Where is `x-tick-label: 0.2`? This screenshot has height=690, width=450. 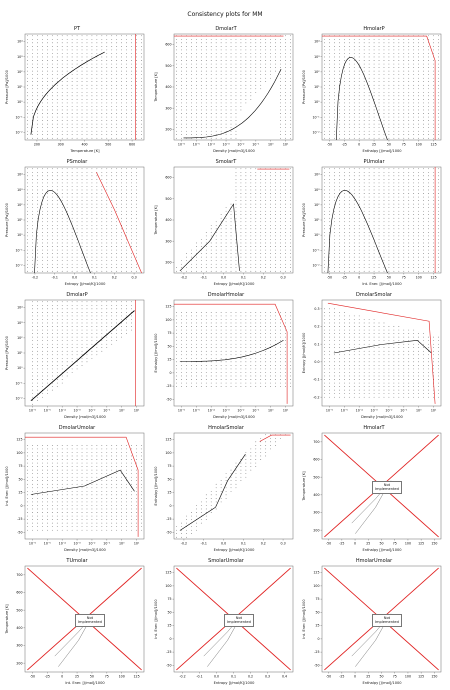
x-tick-label: 0.2 is located at coordinates (263, 278).